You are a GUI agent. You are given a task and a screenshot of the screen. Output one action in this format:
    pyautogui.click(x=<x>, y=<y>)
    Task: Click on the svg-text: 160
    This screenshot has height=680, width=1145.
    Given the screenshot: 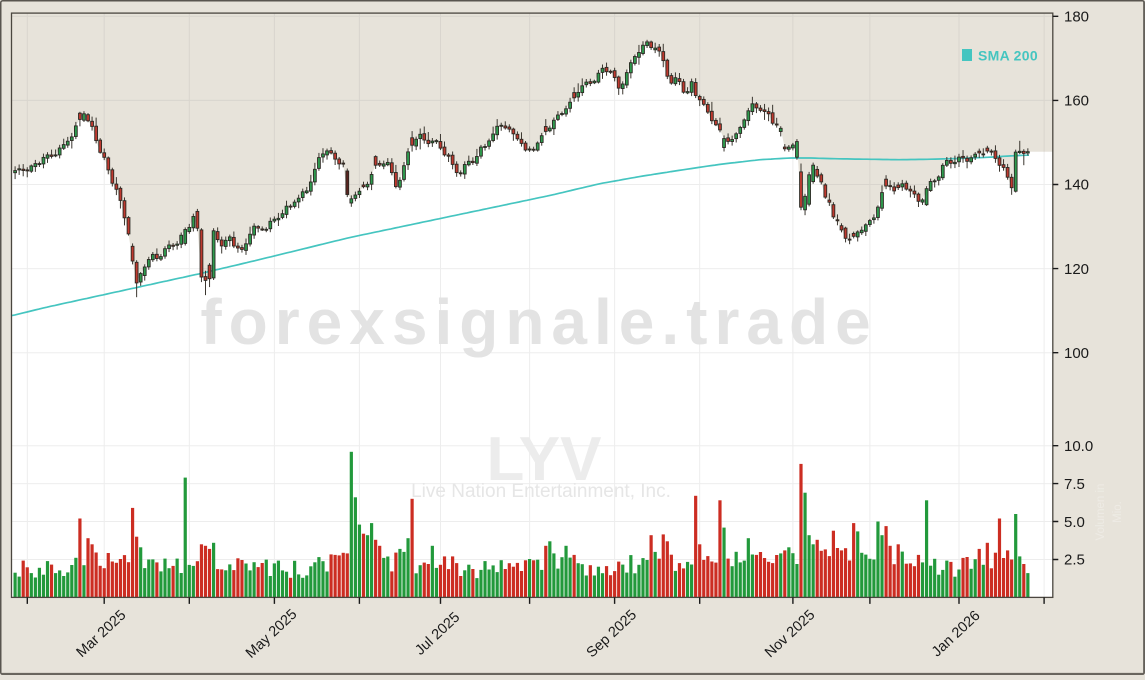 What is the action you would take?
    pyautogui.click(x=1076, y=101)
    